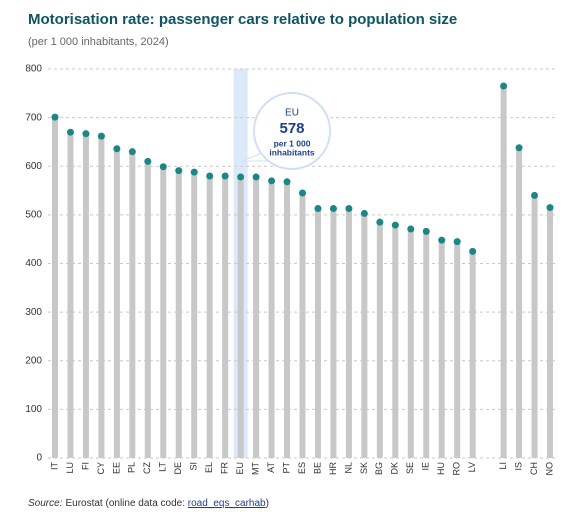 Image resolution: width=579 pixels, height=525 pixels. Describe the element at coordinates (395, 468) in the screenshot. I see `x-tick-label: DK` at that location.